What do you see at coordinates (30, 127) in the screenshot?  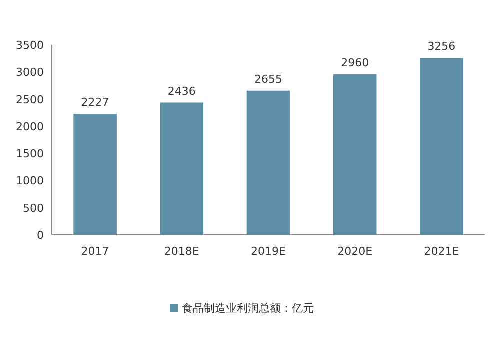 I see `y-tick-label: 2000` at bounding box center [30, 127].